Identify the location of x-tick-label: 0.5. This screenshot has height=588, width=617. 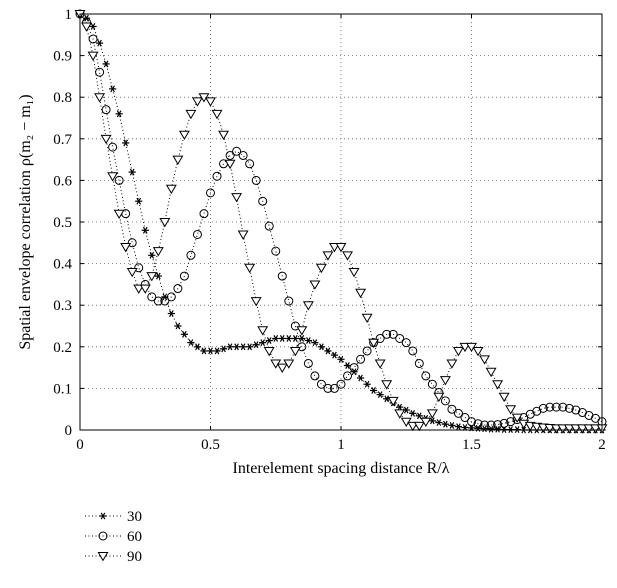
(210, 445).